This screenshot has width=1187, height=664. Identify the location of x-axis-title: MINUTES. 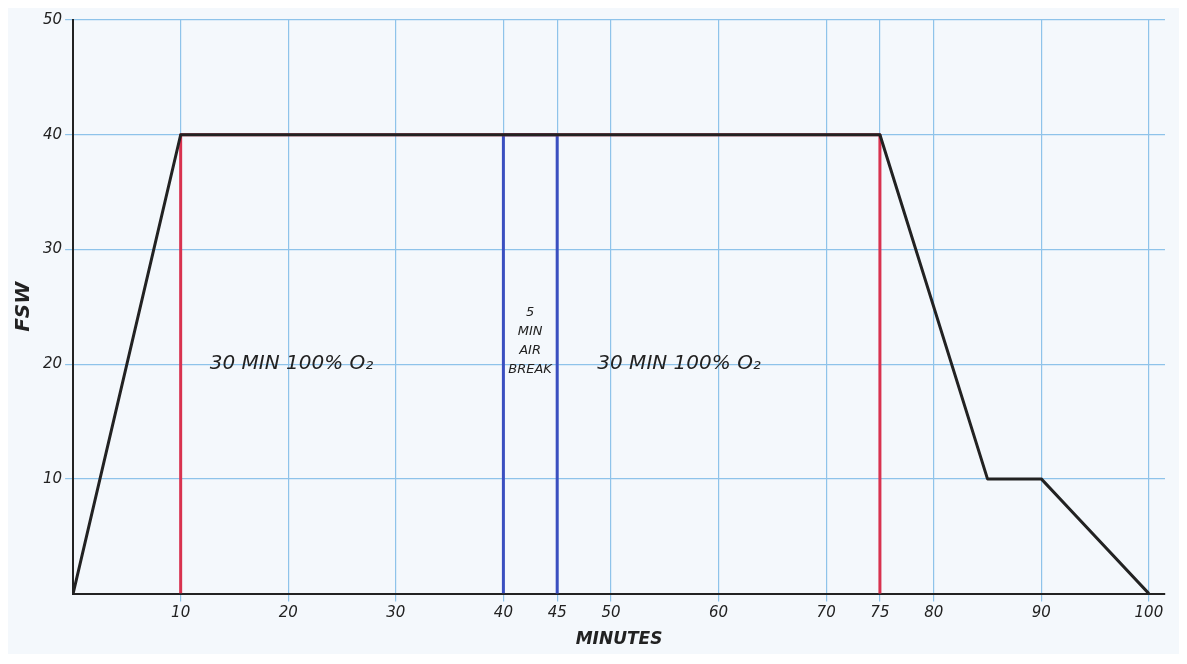
(619, 638).